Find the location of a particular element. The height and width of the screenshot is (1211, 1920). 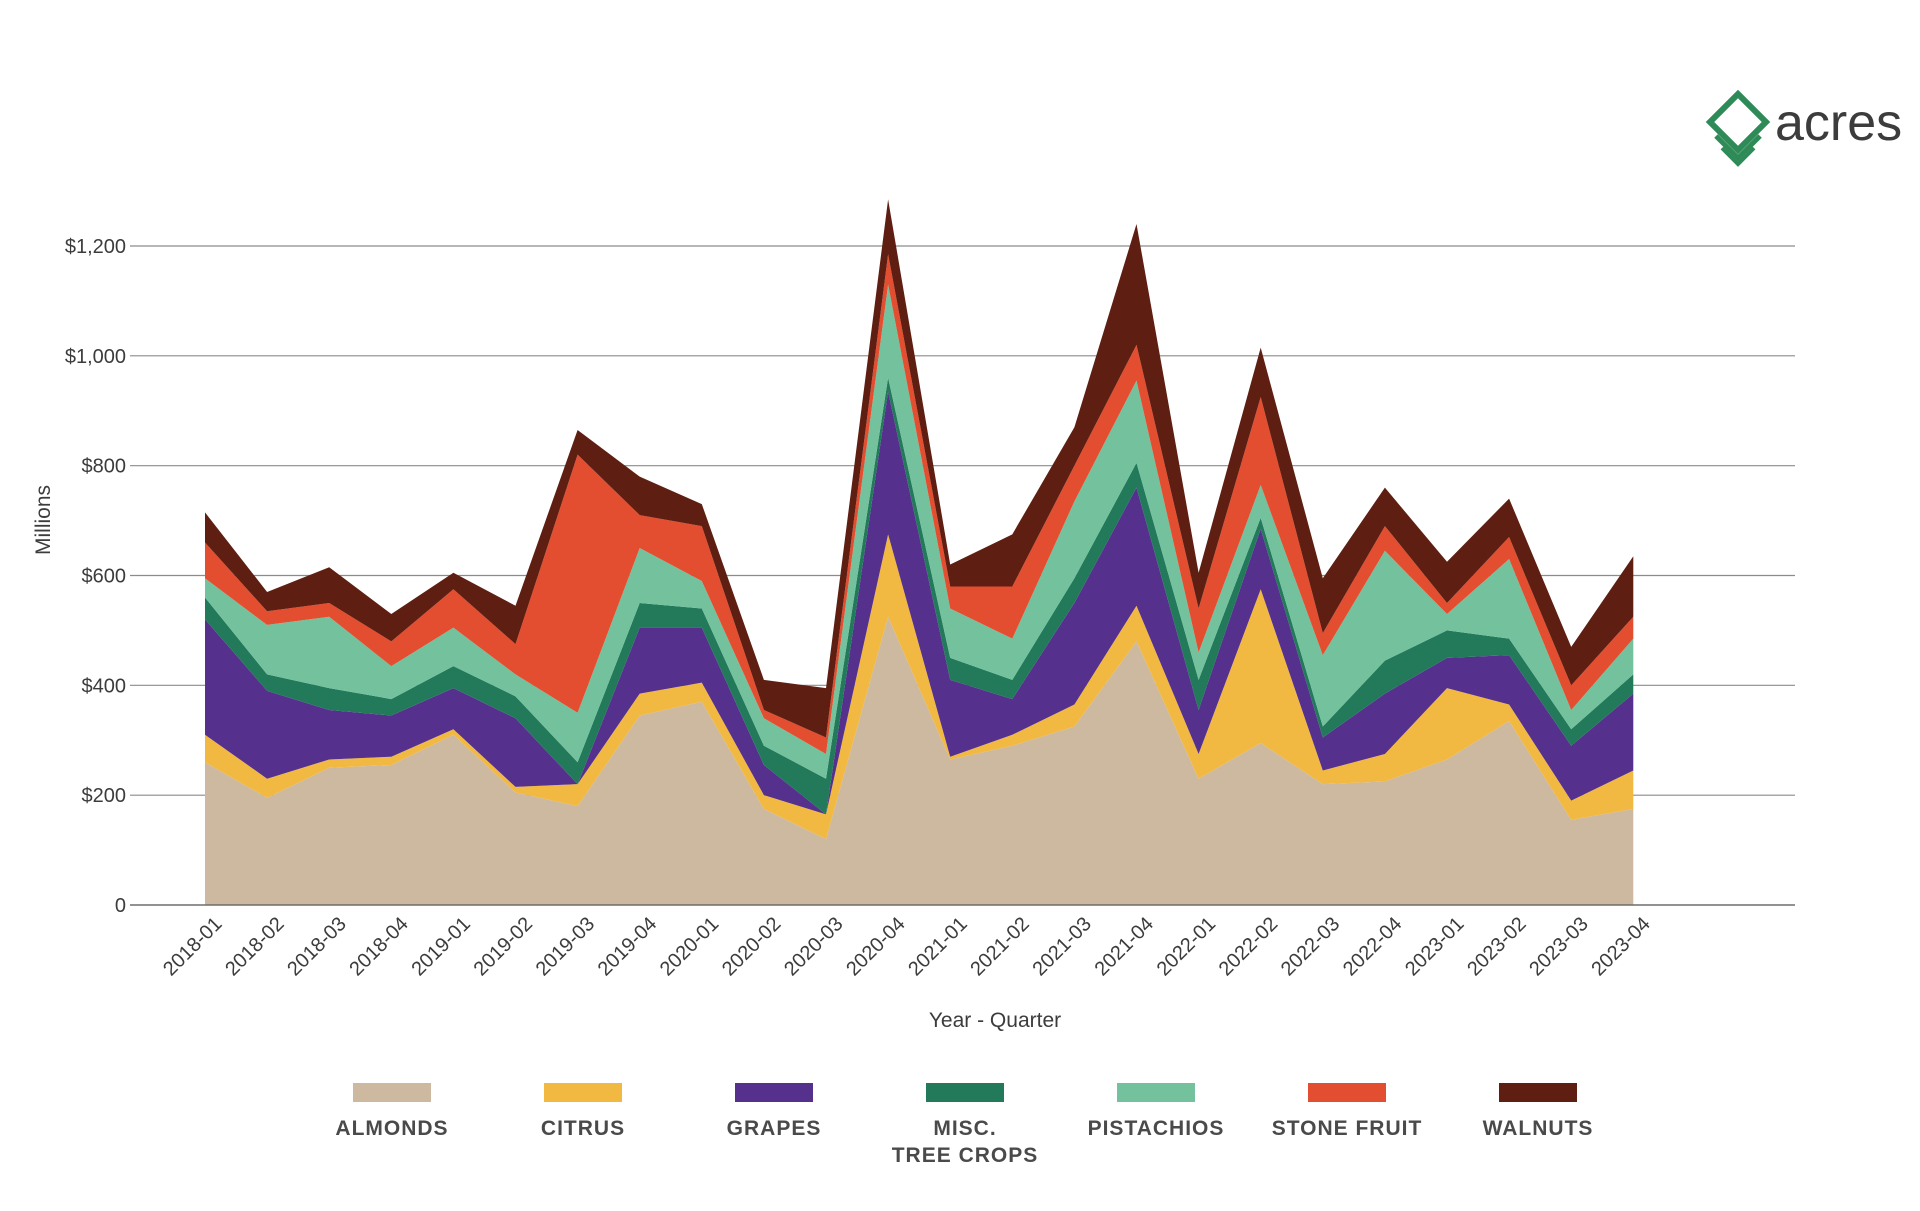

legend-label: GRAPES is located at coordinates (774, 1128).